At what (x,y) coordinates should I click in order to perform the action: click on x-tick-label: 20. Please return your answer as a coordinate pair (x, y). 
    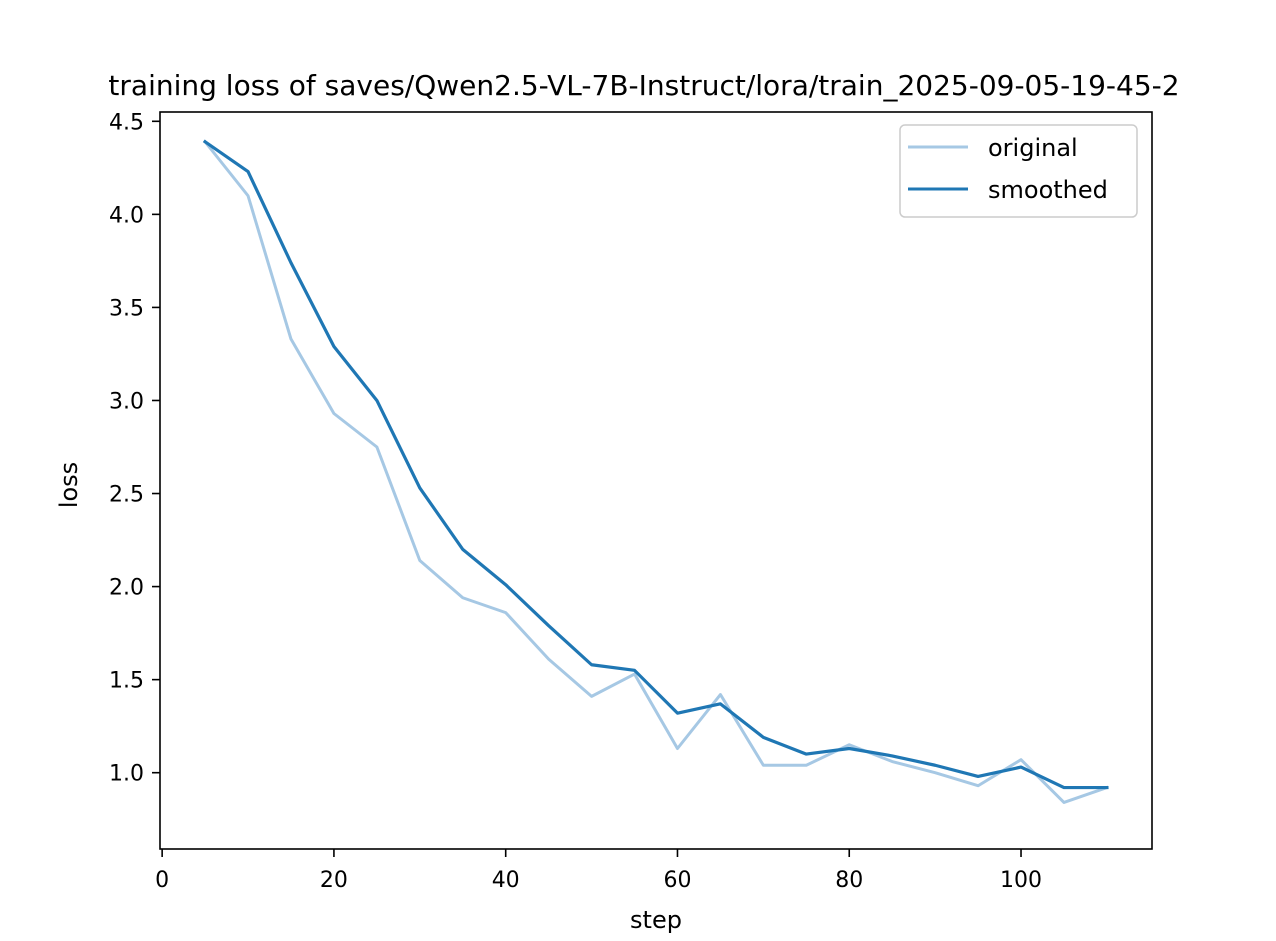
    Looking at the image, I should click on (334, 880).